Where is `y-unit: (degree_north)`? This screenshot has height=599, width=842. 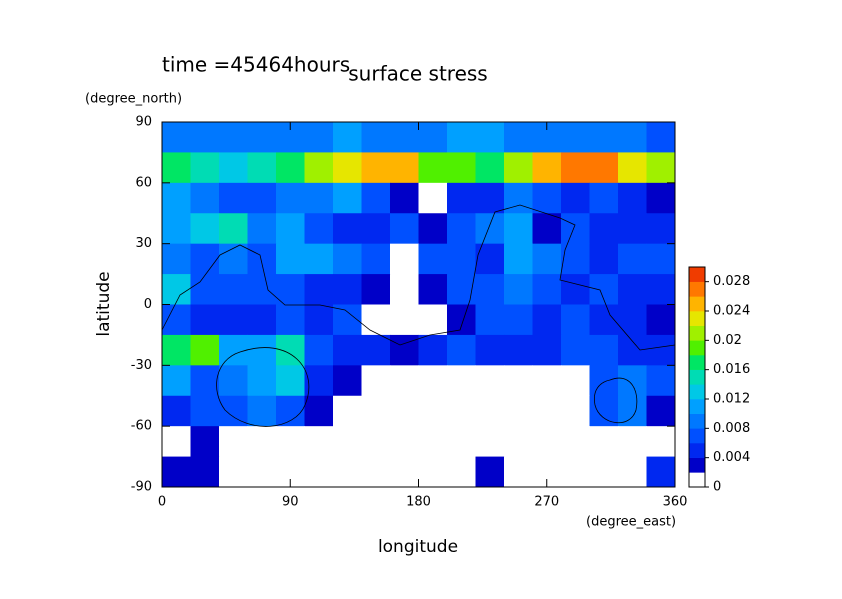 y-unit: (degree_north) is located at coordinates (133, 99).